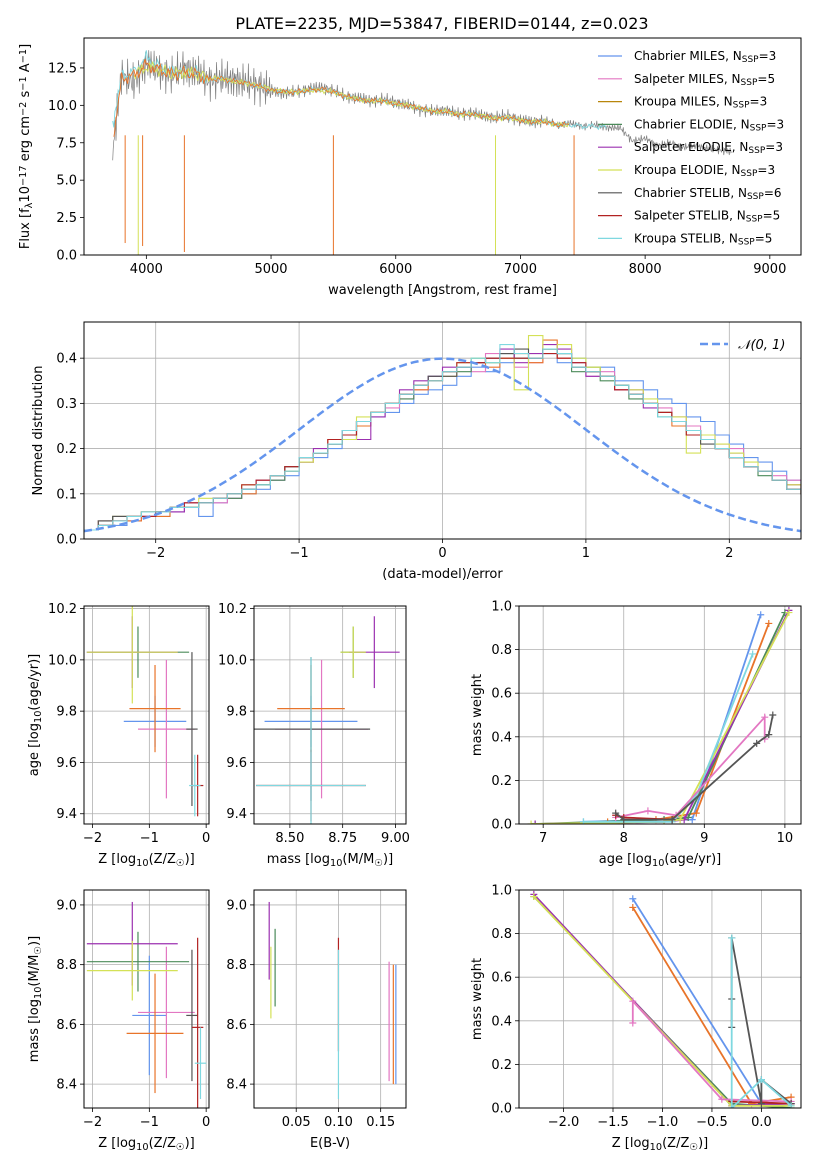 The width and height of the screenshot is (819, 1170). What do you see at coordinates (705, 57) in the screenshot?
I see `legend-label: Chabrier MILES, NSSP=3` at bounding box center [705, 57].